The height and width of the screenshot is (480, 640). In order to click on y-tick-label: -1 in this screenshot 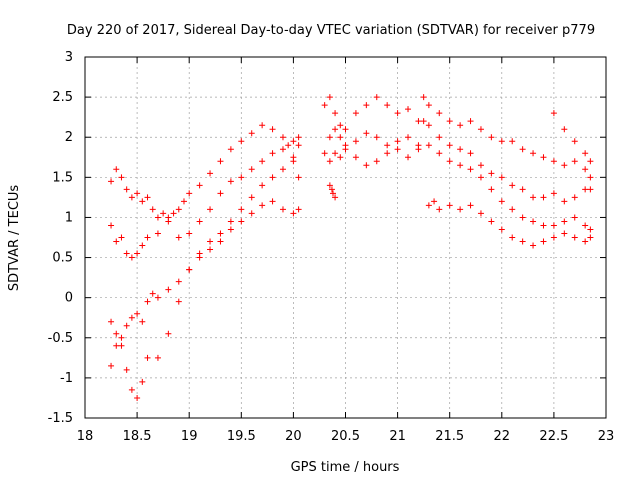, I will do `click(66, 378)`.